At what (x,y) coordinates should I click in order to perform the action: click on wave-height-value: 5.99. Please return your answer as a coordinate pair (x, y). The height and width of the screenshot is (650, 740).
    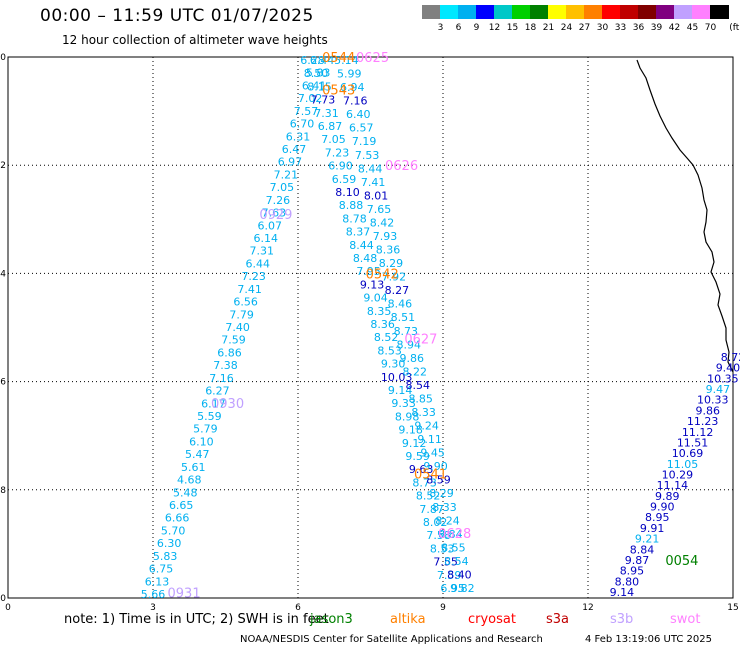
    Looking at the image, I should click on (349, 74).